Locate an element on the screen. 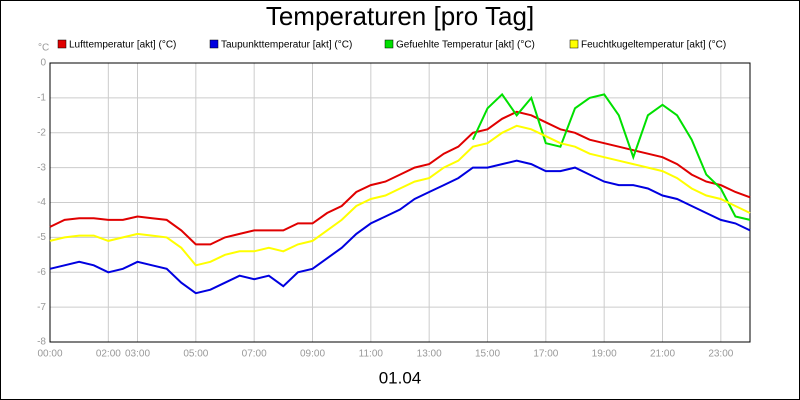 Image resolution: width=800 pixels, height=400 pixels. y-tick-label: -4 is located at coordinates (41, 202).